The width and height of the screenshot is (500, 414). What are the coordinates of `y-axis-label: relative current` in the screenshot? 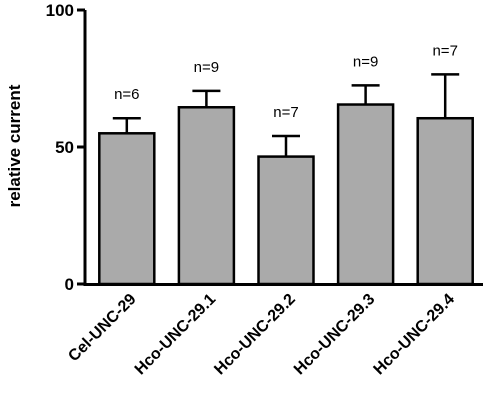 It's located at (14, 145).